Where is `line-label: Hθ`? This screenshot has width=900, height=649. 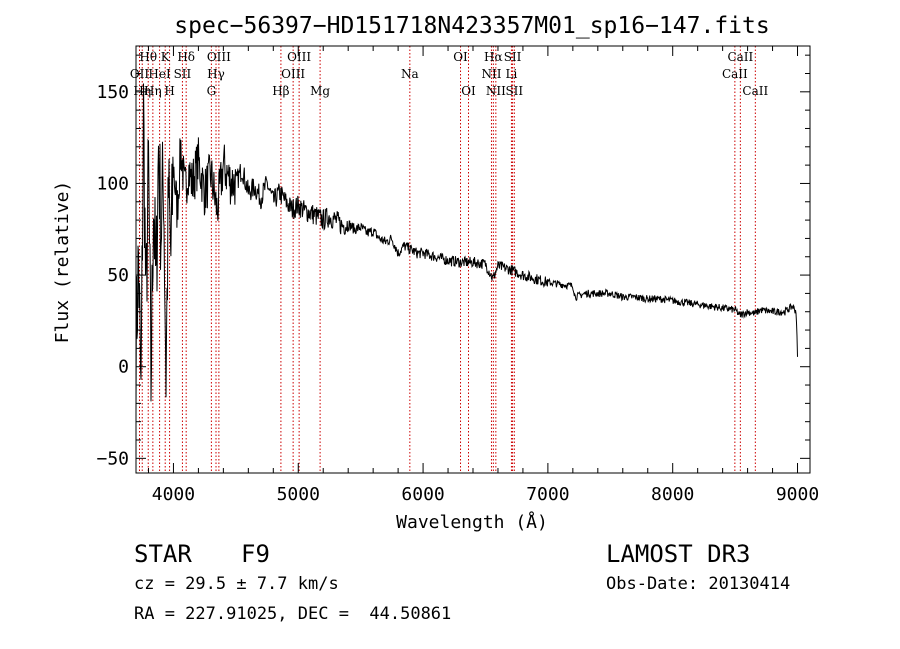 line-label: Hθ is located at coordinates (148, 57).